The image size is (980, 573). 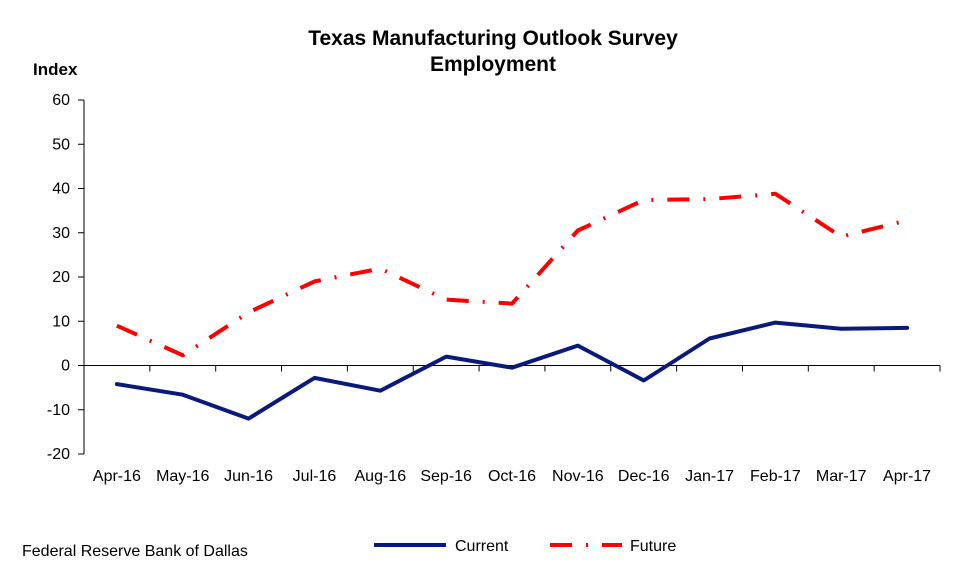 What do you see at coordinates (55, 69) in the screenshot?
I see `y-axis-label: Index` at bounding box center [55, 69].